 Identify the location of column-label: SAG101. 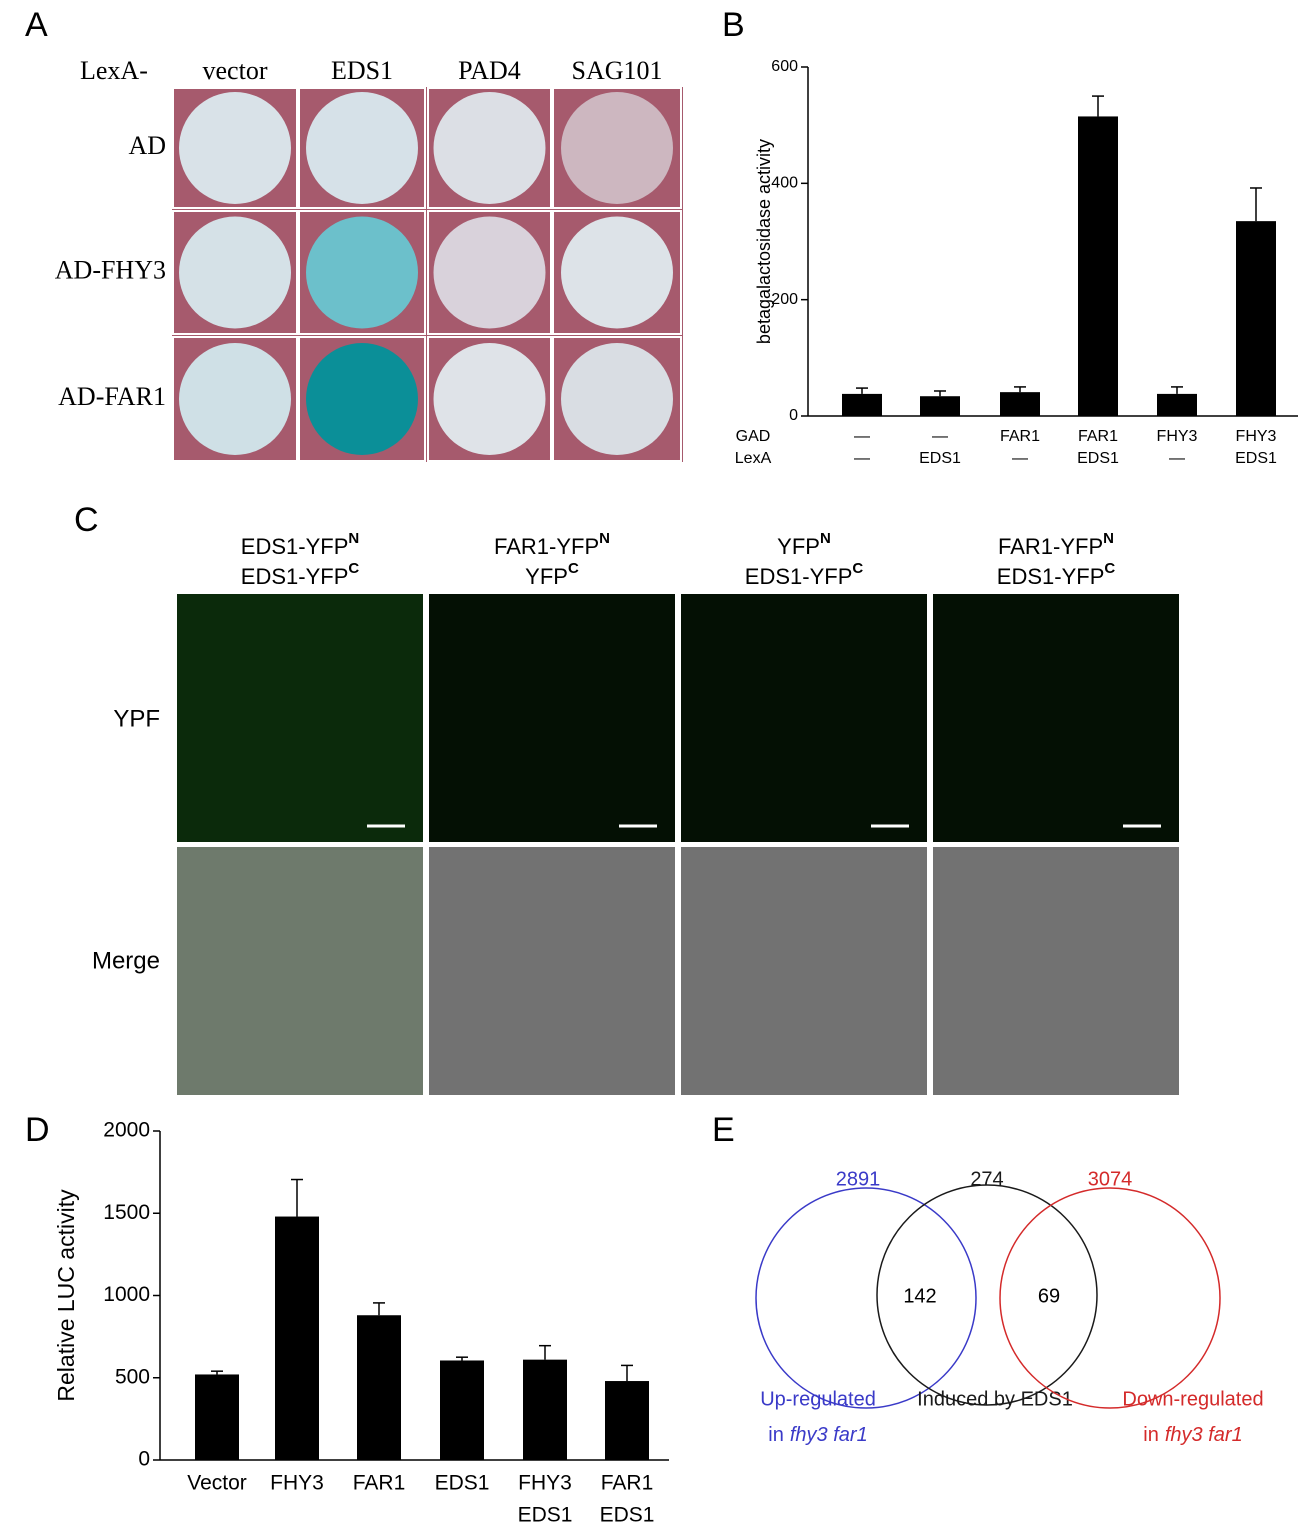
(616, 70).